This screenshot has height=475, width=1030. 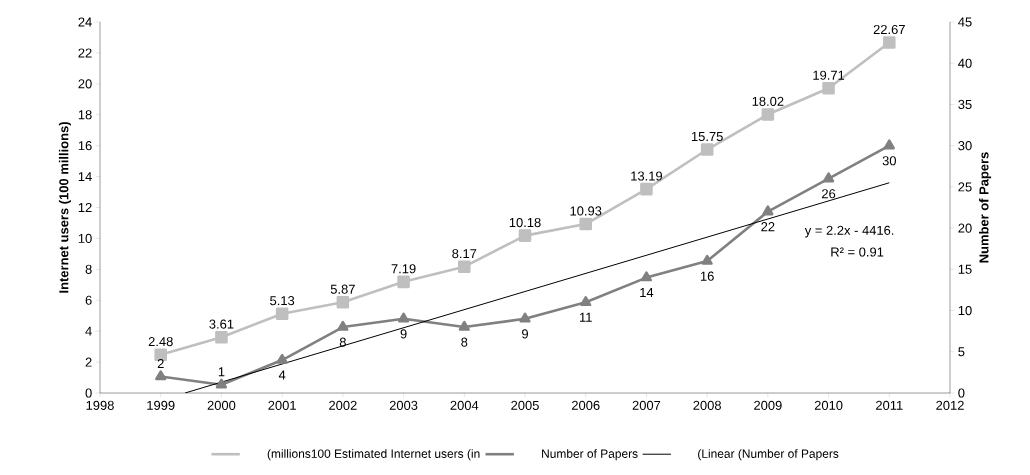 What do you see at coordinates (889, 161) in the screenshot?
I see `data-label: 30` at bounding box center [889, 161].